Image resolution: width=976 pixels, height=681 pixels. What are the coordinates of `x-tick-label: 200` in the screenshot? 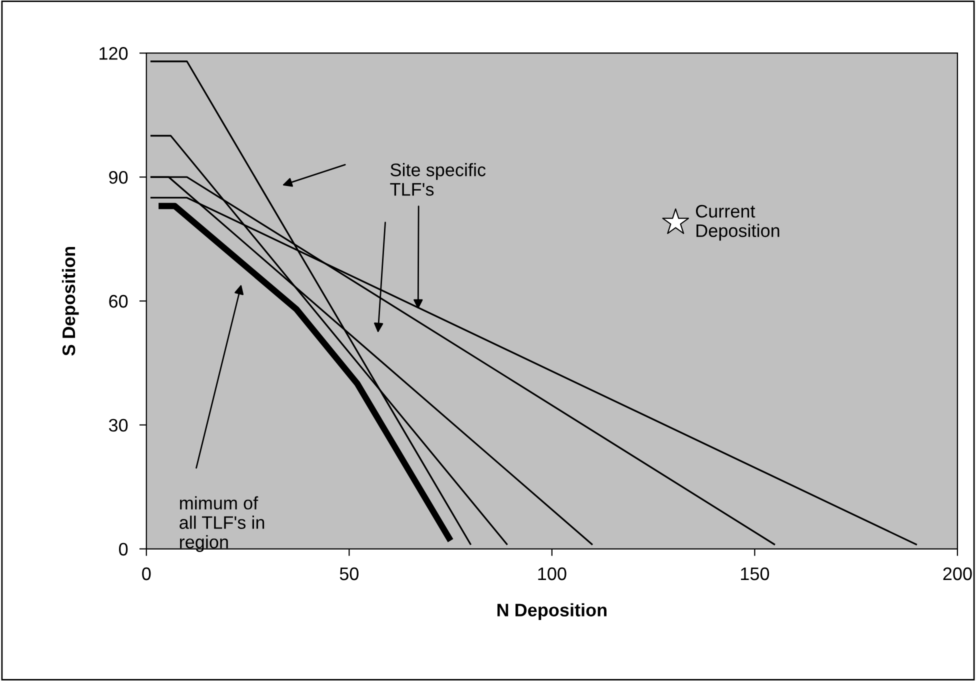 It's located at (957, 573).